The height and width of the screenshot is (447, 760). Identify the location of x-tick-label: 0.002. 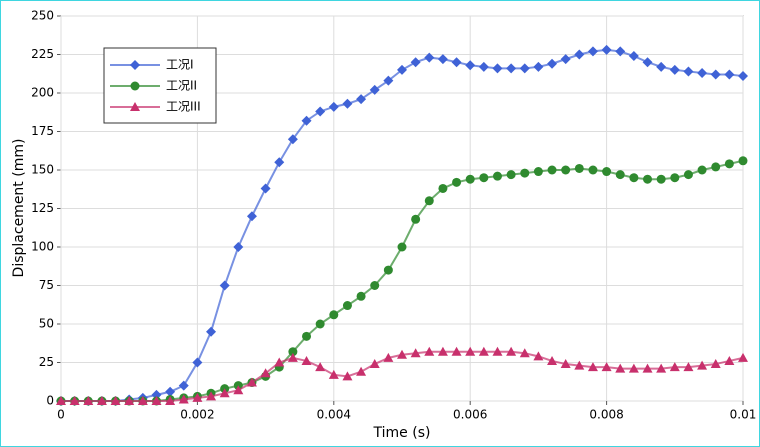
(197, 415).